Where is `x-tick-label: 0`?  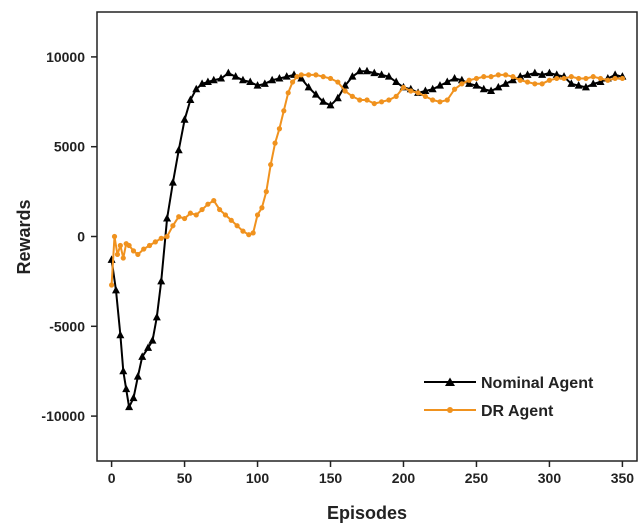 x-tick-label: 0 is located at coordinates (112, 478).